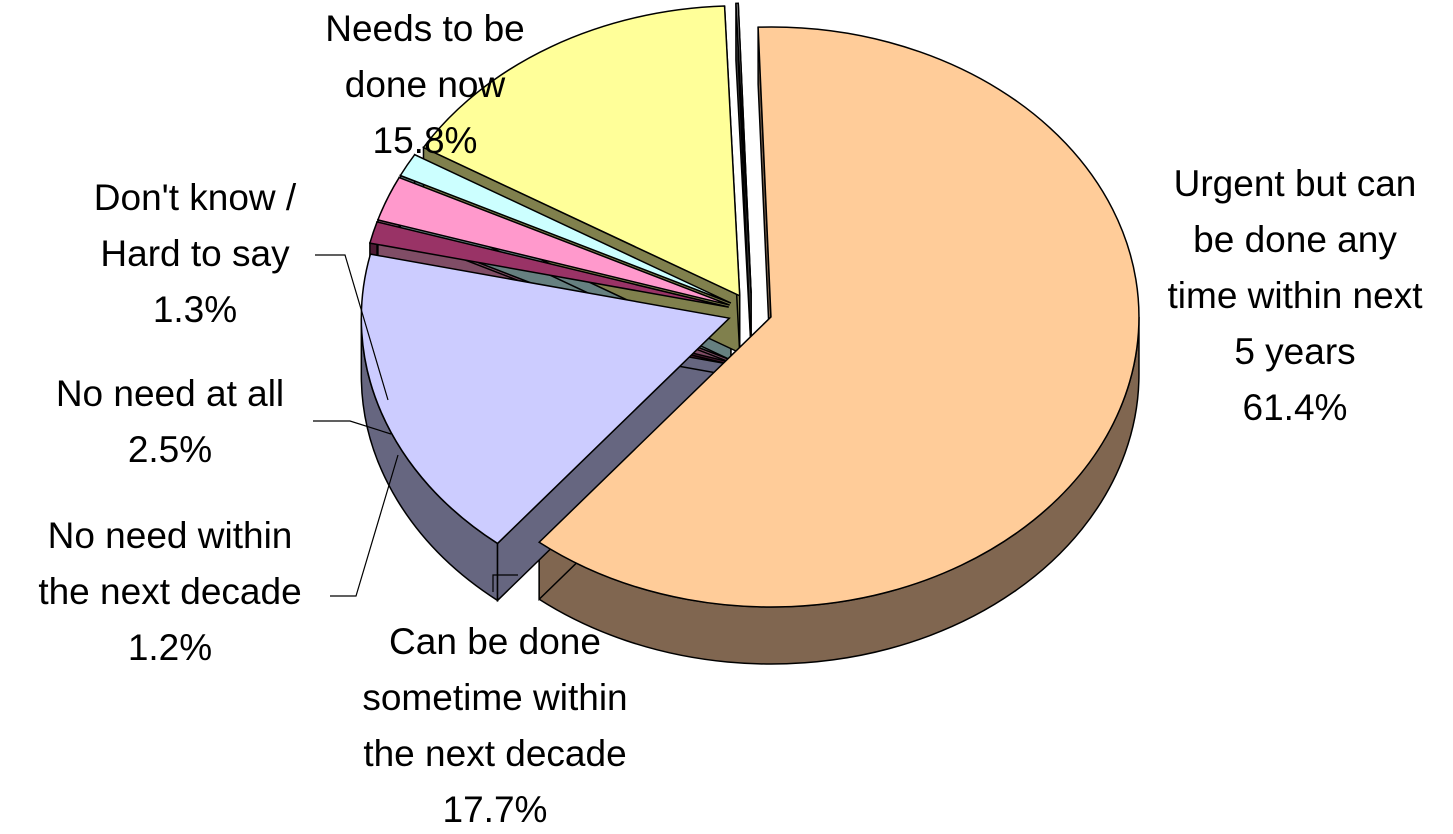  What do you see at coordinates (170, 421) in the screenshot?
I see `data-label-no-need-at-all: No need at all 2.5%` at bounding box center [170, 421].